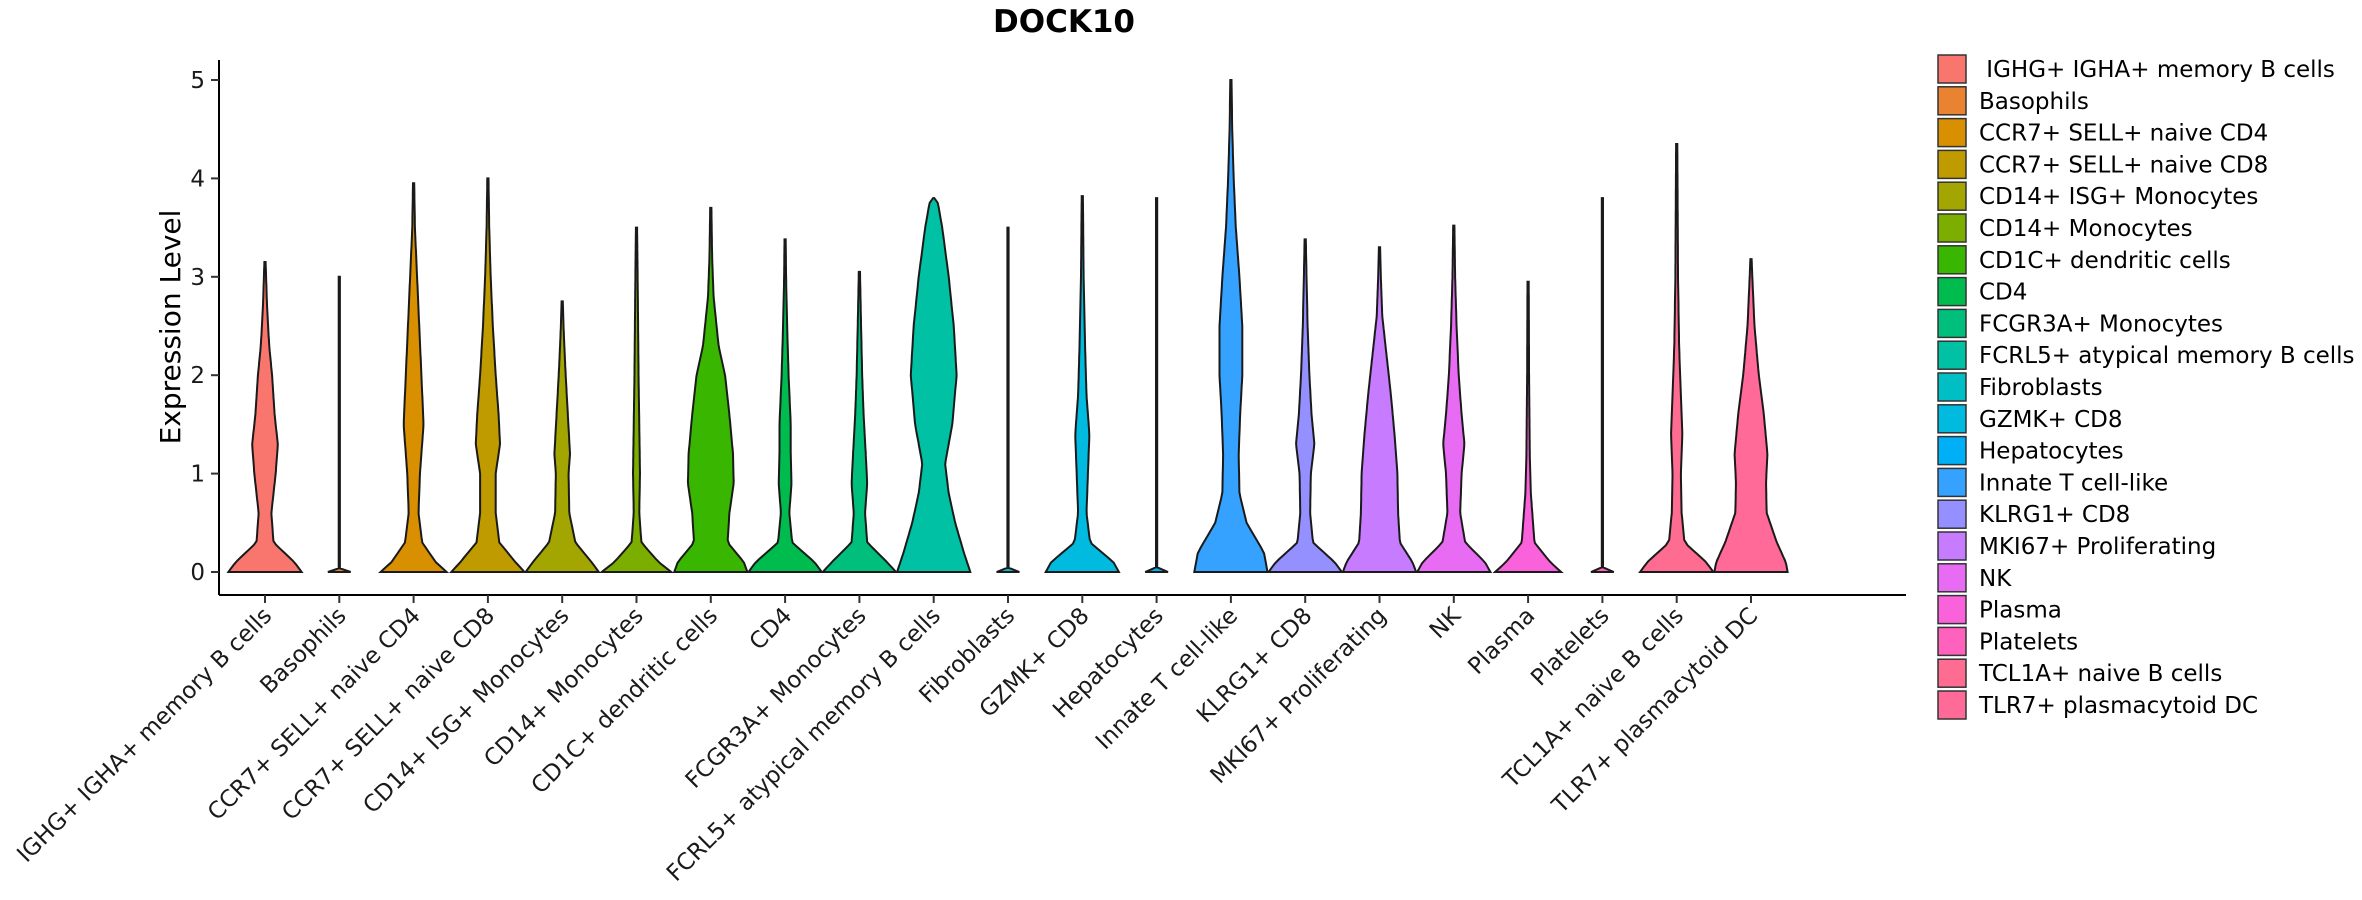 This screenshot has height=900, width=2362. Describe the element at coordinates (339, 424) in the screenshot. I see `violin-basophils` at that location.